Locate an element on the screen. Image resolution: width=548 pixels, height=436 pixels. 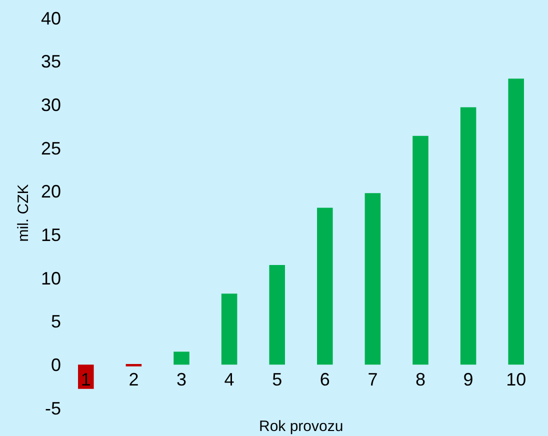
y-axis-title: mil. CZK is located at coordinates (23, 213).